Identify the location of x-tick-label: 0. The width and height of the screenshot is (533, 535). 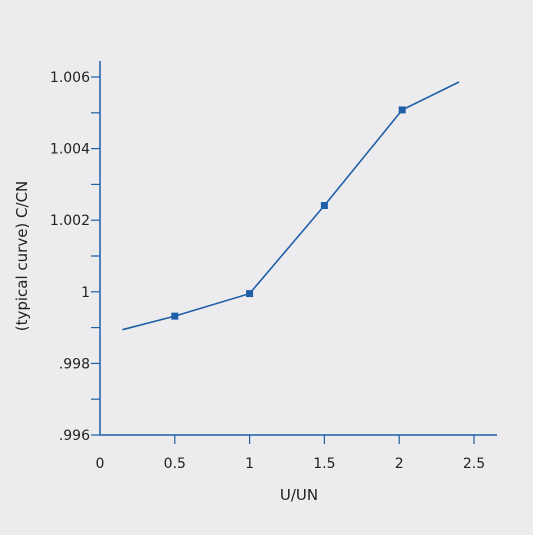
(100, 464).